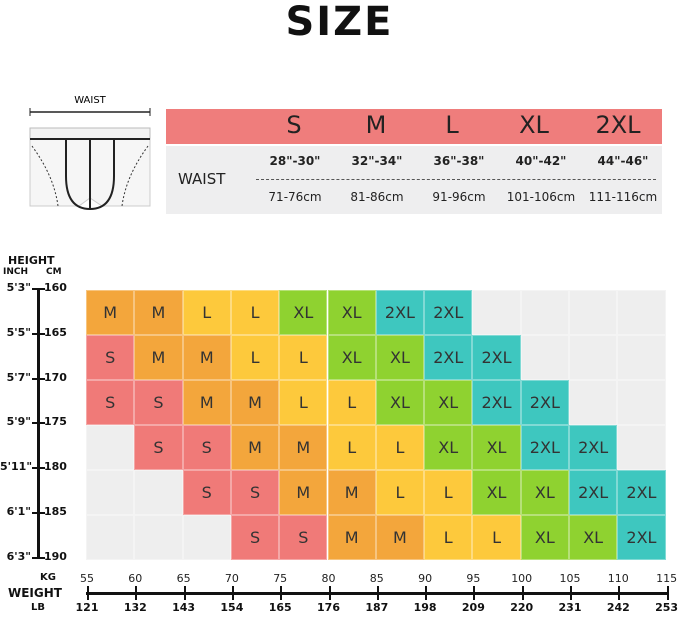 The height and width of the screenshot is (617, 679). Describe the element at coordinates (31, 260) in the screenshot. I see `height-axis-title: HEIGHT` at that location.